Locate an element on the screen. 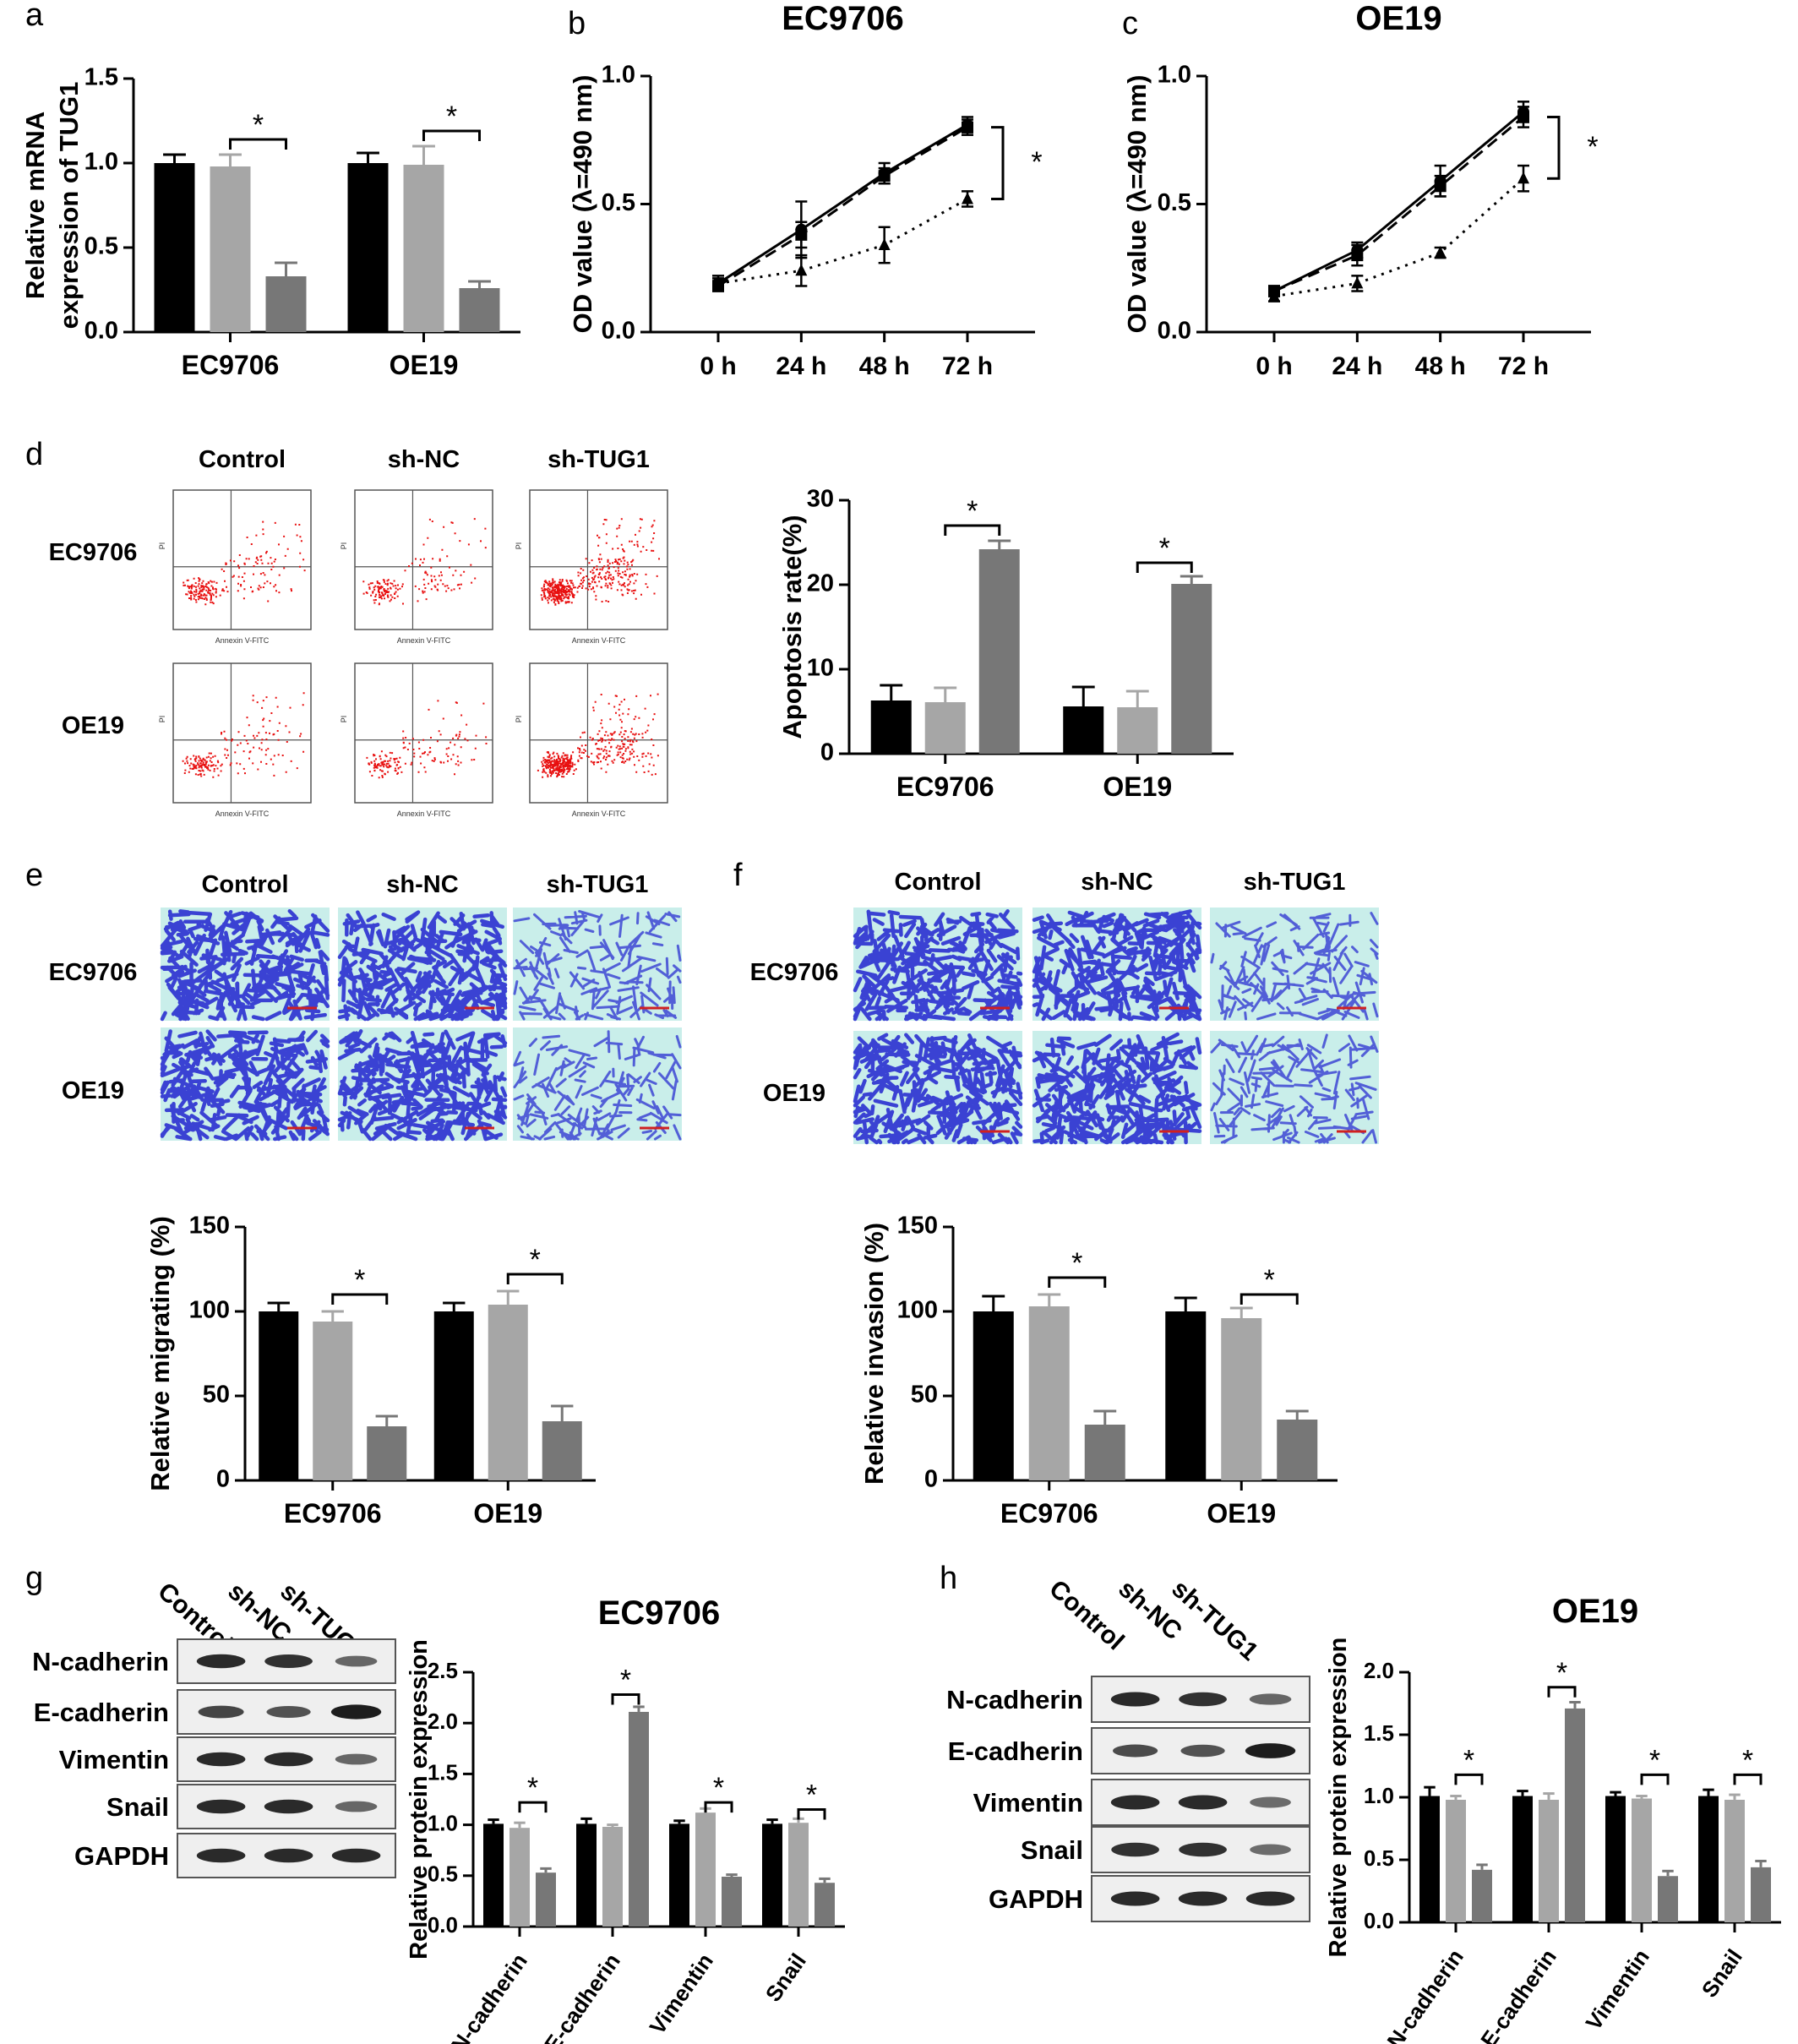  invasion-image-grid: Control sh-NC sh-TUG1 EC9706 OE19 is located at coordinates (1064, 1007).